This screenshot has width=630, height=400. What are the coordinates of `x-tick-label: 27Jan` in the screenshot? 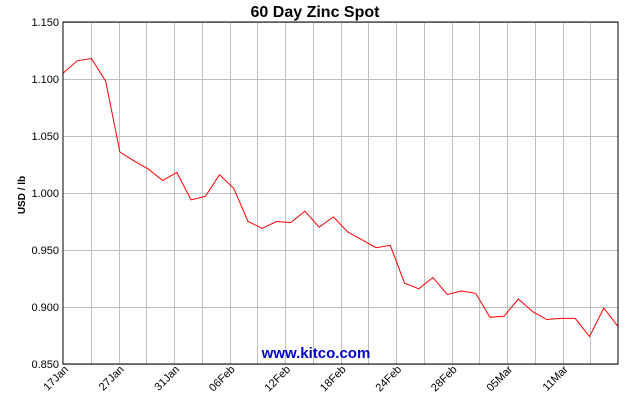 It's located at (112, 379).